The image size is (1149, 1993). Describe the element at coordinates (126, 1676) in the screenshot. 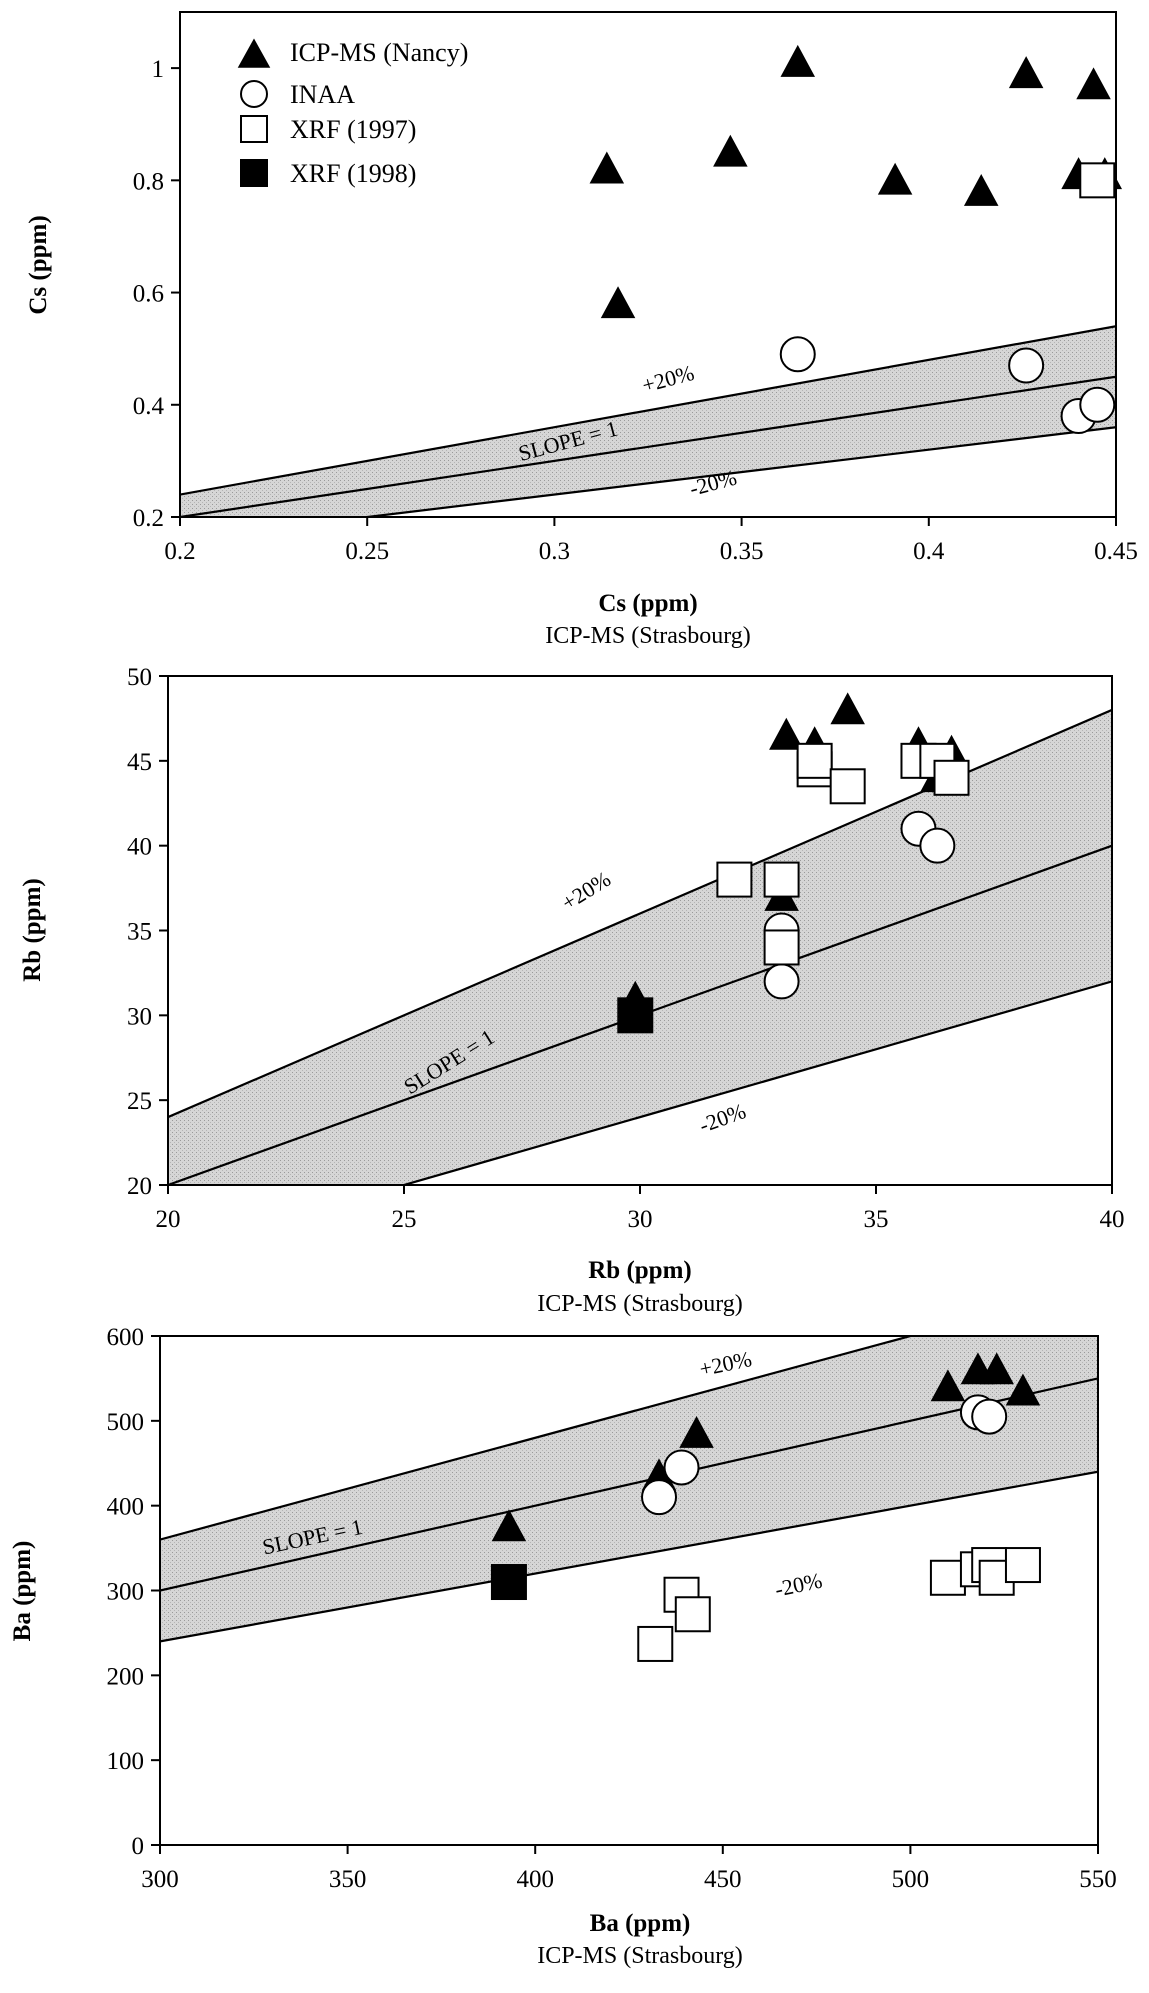

I see `ba-y-tick-label: 200` at that location.